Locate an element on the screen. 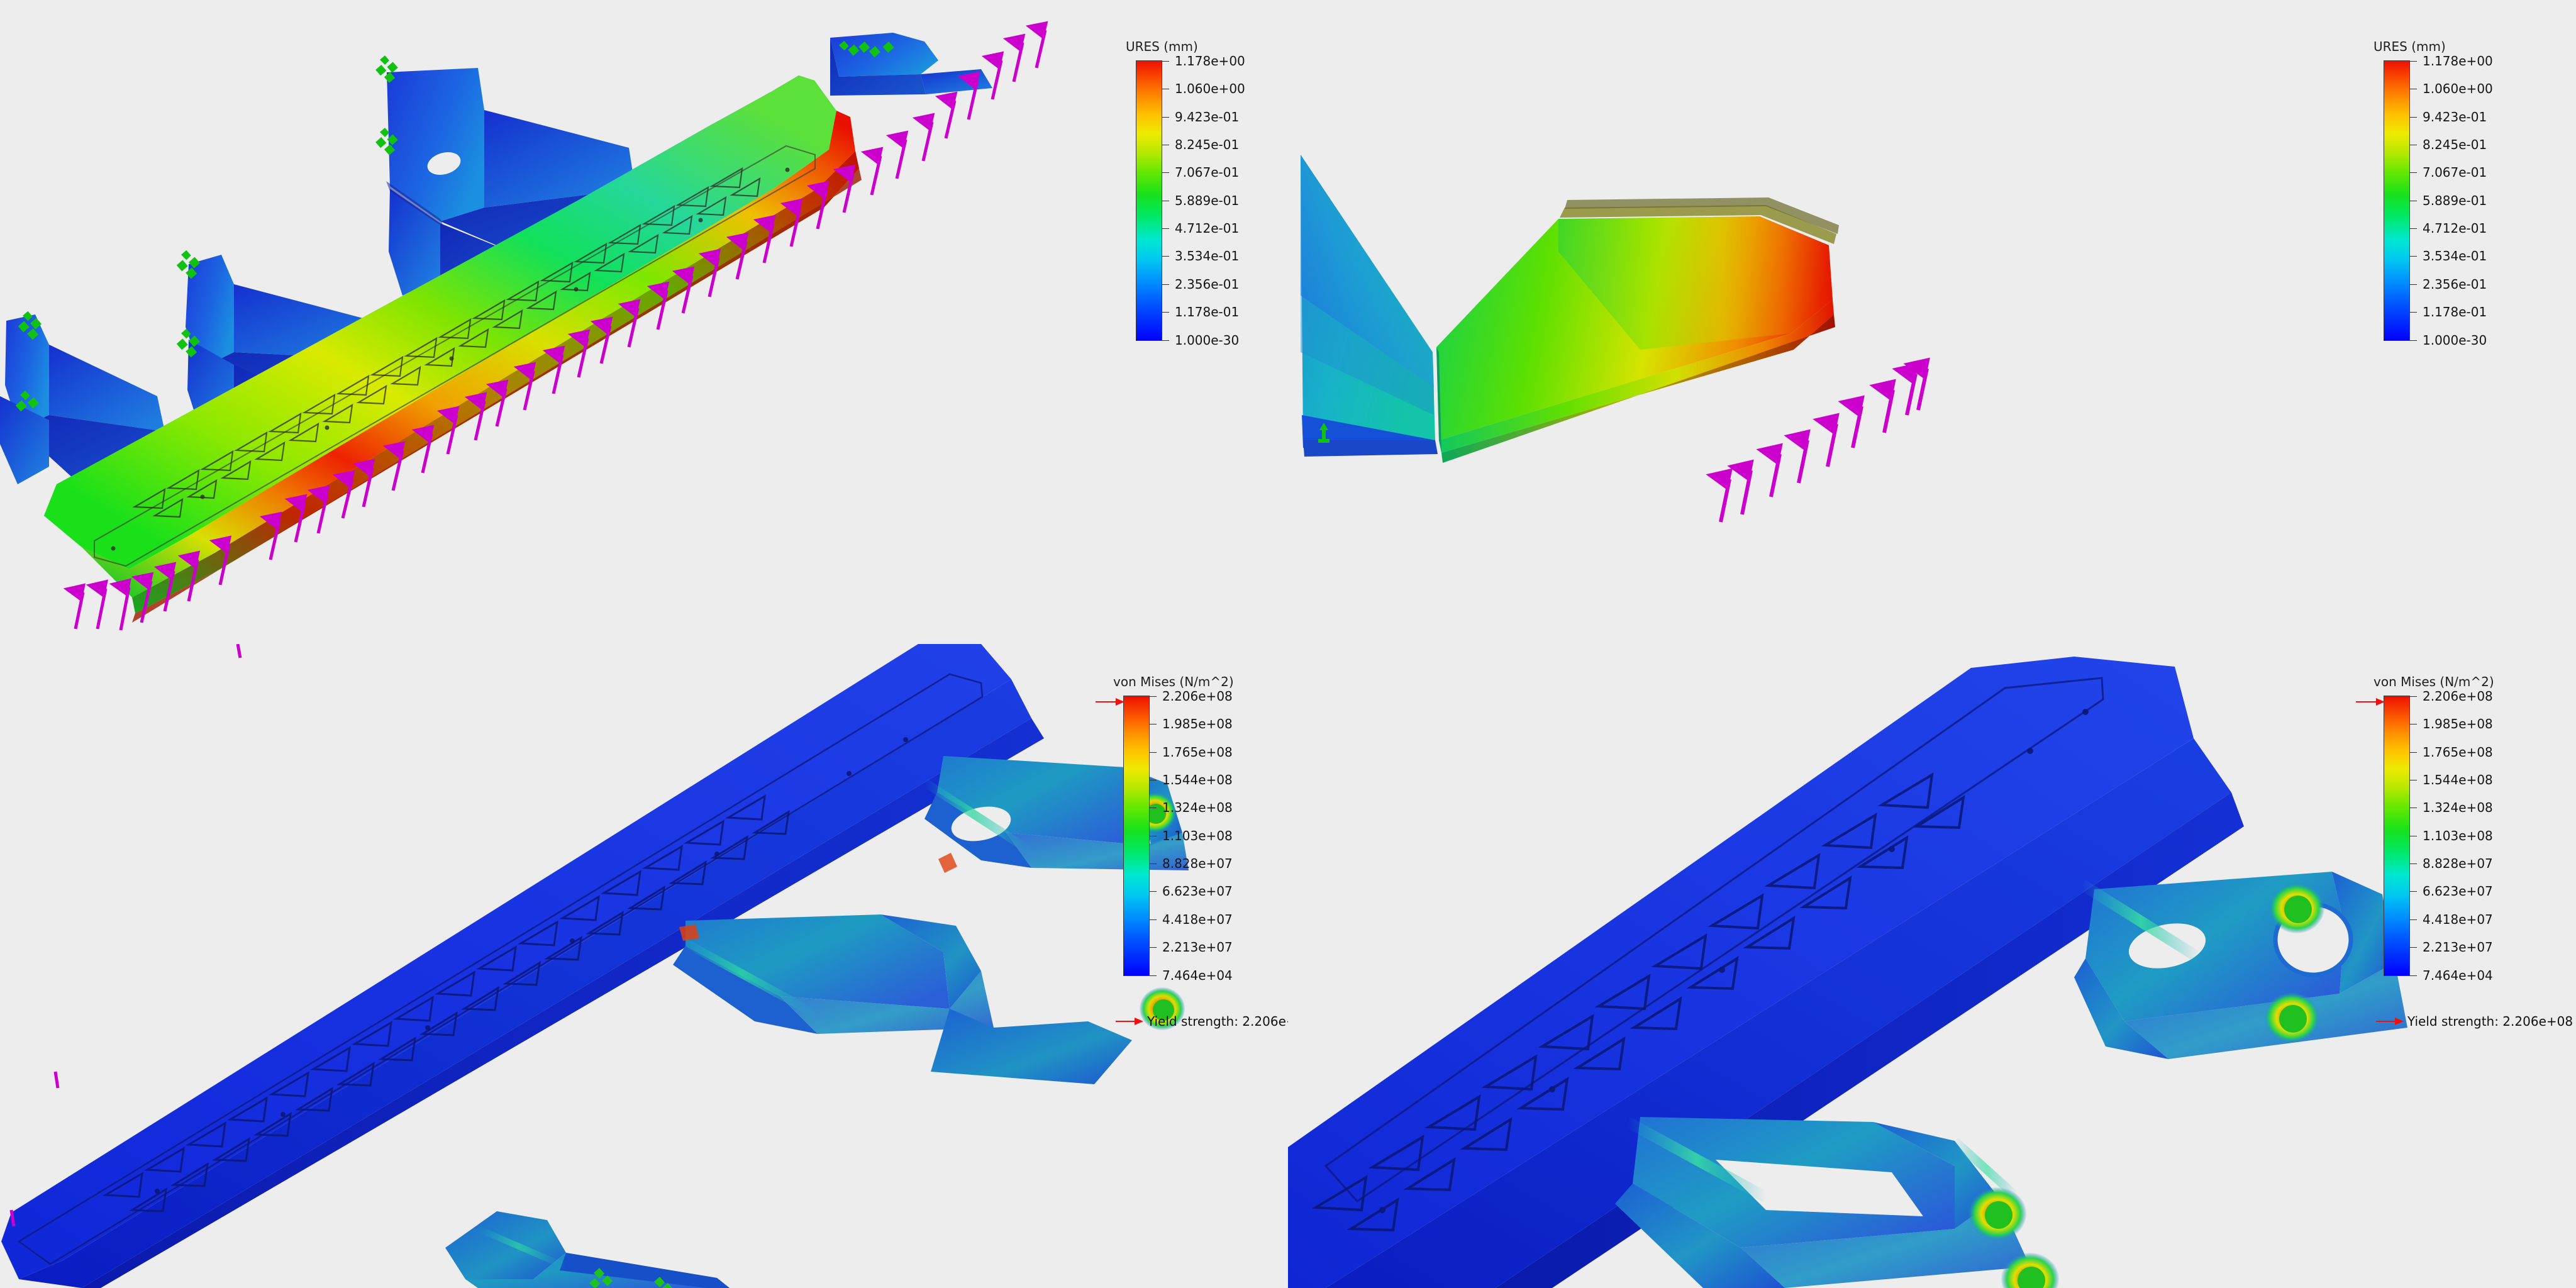 The width and height of the screenshot is (2576, 1288). step-profile is located at coordinates (1637, 330).